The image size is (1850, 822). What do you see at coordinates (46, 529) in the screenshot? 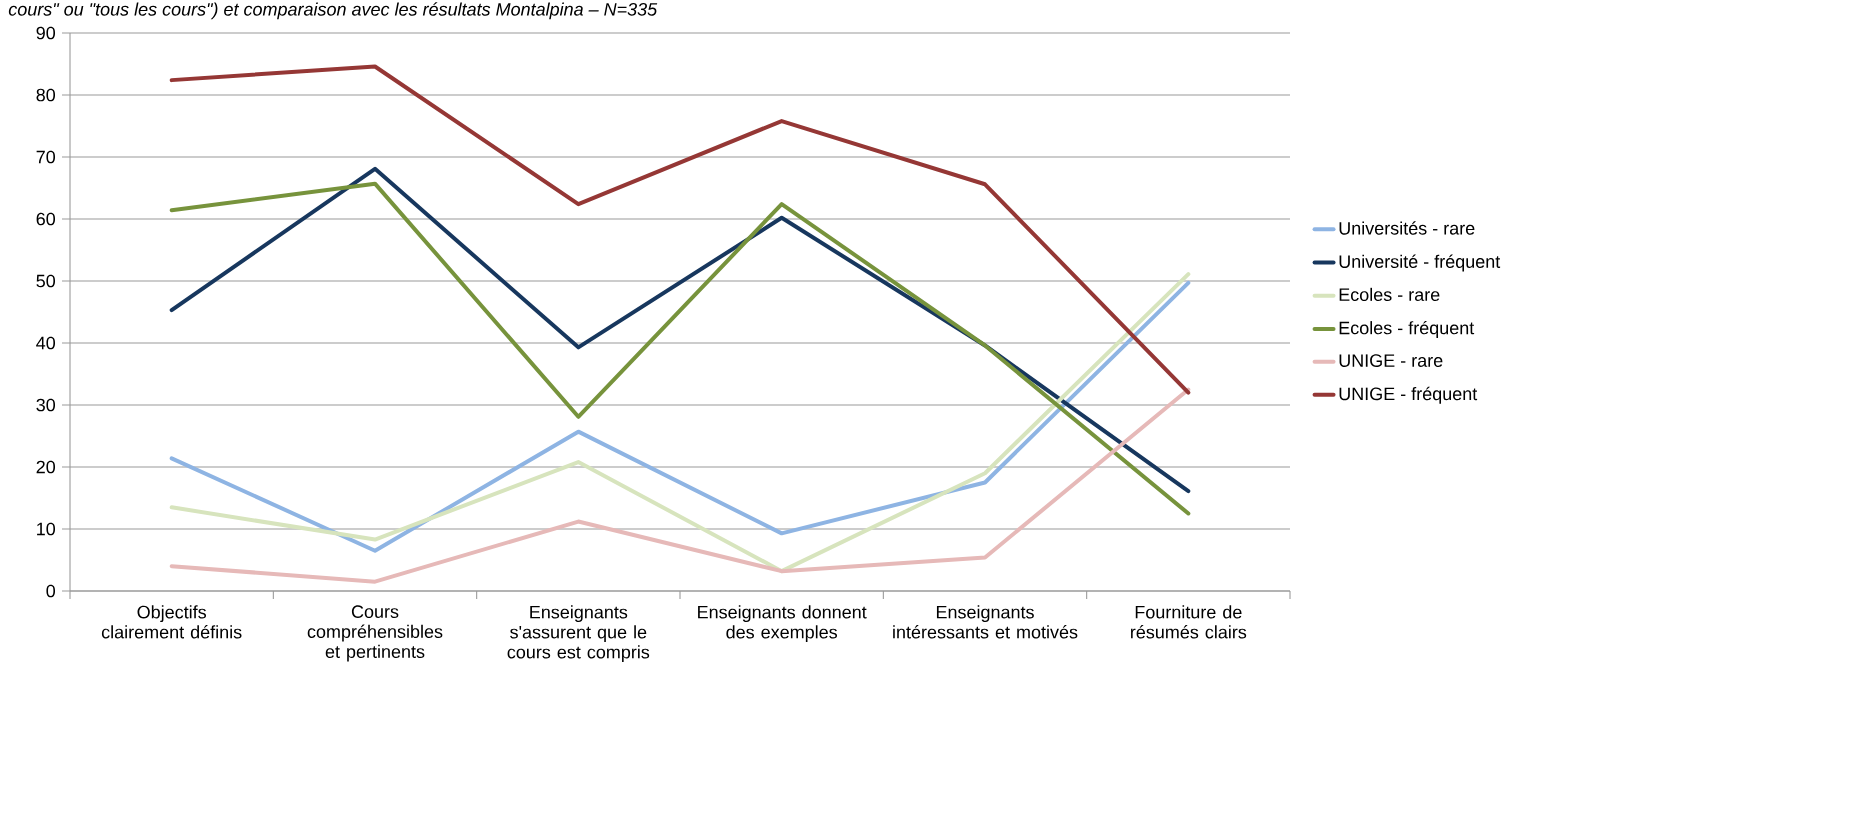
I see `y-tick-label: 10` at bounding box center [46, 529].